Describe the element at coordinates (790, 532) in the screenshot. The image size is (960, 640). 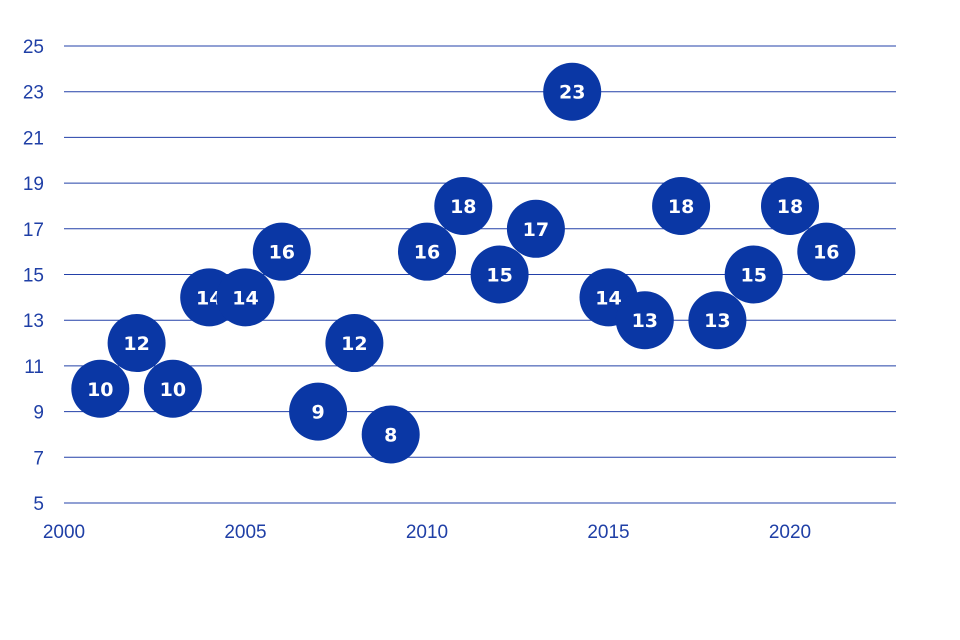
I see `x-tick-label: 2020` at that location.